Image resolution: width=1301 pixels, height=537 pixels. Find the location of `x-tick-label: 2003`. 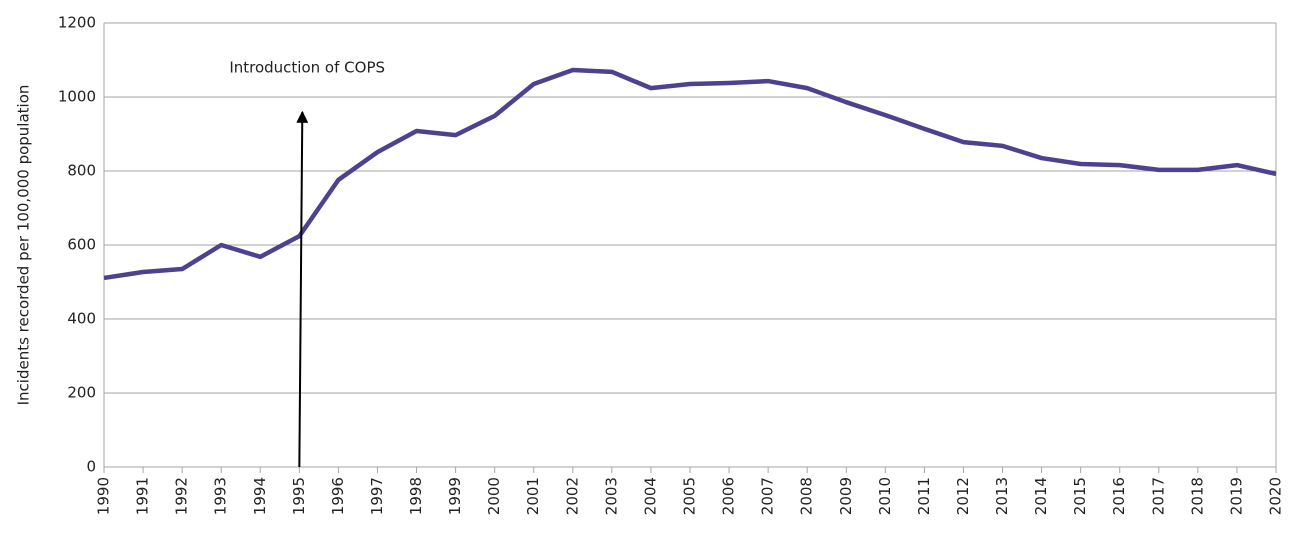

x-tick-label: 2003 is located at coordinates (611, 496).